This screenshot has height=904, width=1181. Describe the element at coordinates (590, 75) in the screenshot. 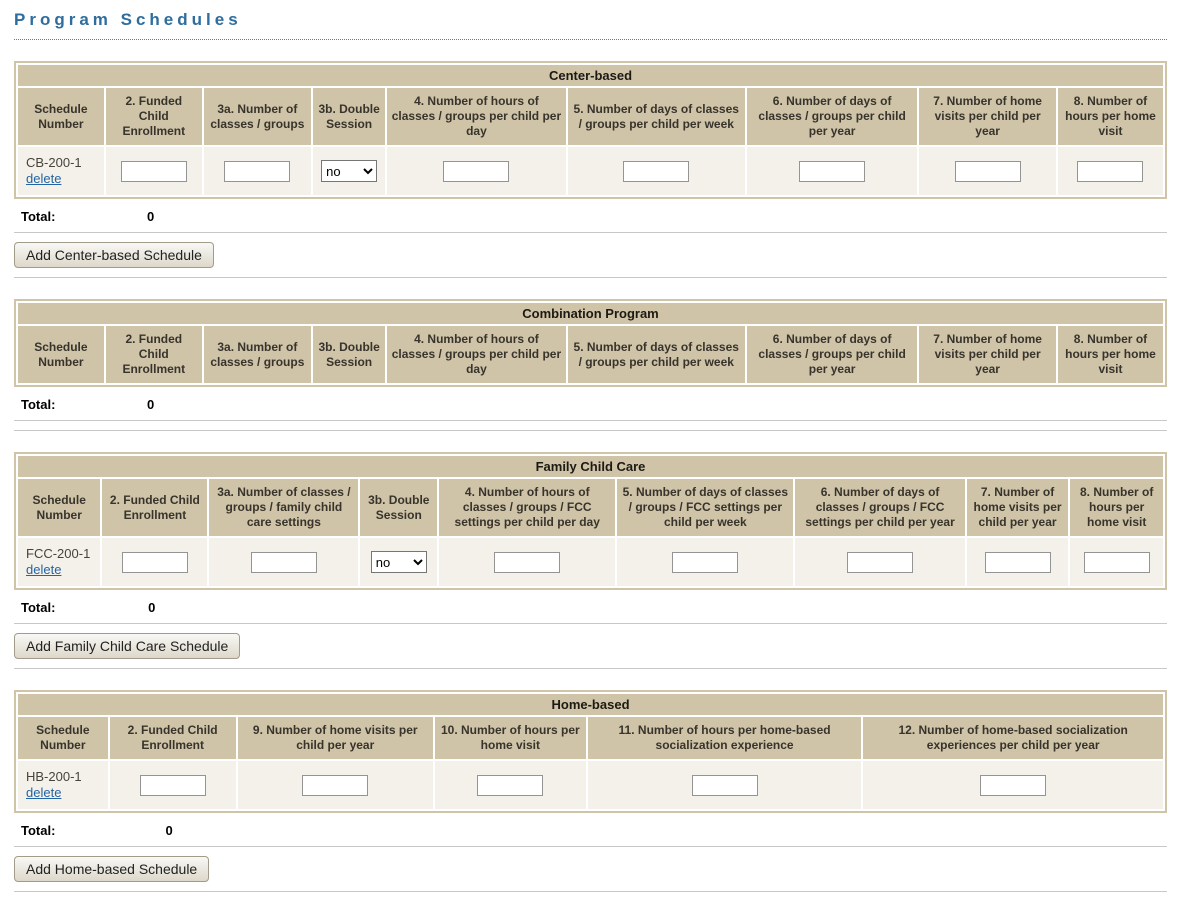

I see `table-caption: Center-based` at that location.